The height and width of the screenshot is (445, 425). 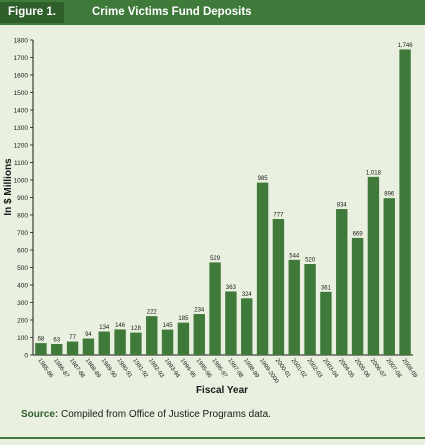 What do you see at coordinates (93, 369) in the screenshot?
I see `category-label: 1988-89` at bounding box center [93, 369].